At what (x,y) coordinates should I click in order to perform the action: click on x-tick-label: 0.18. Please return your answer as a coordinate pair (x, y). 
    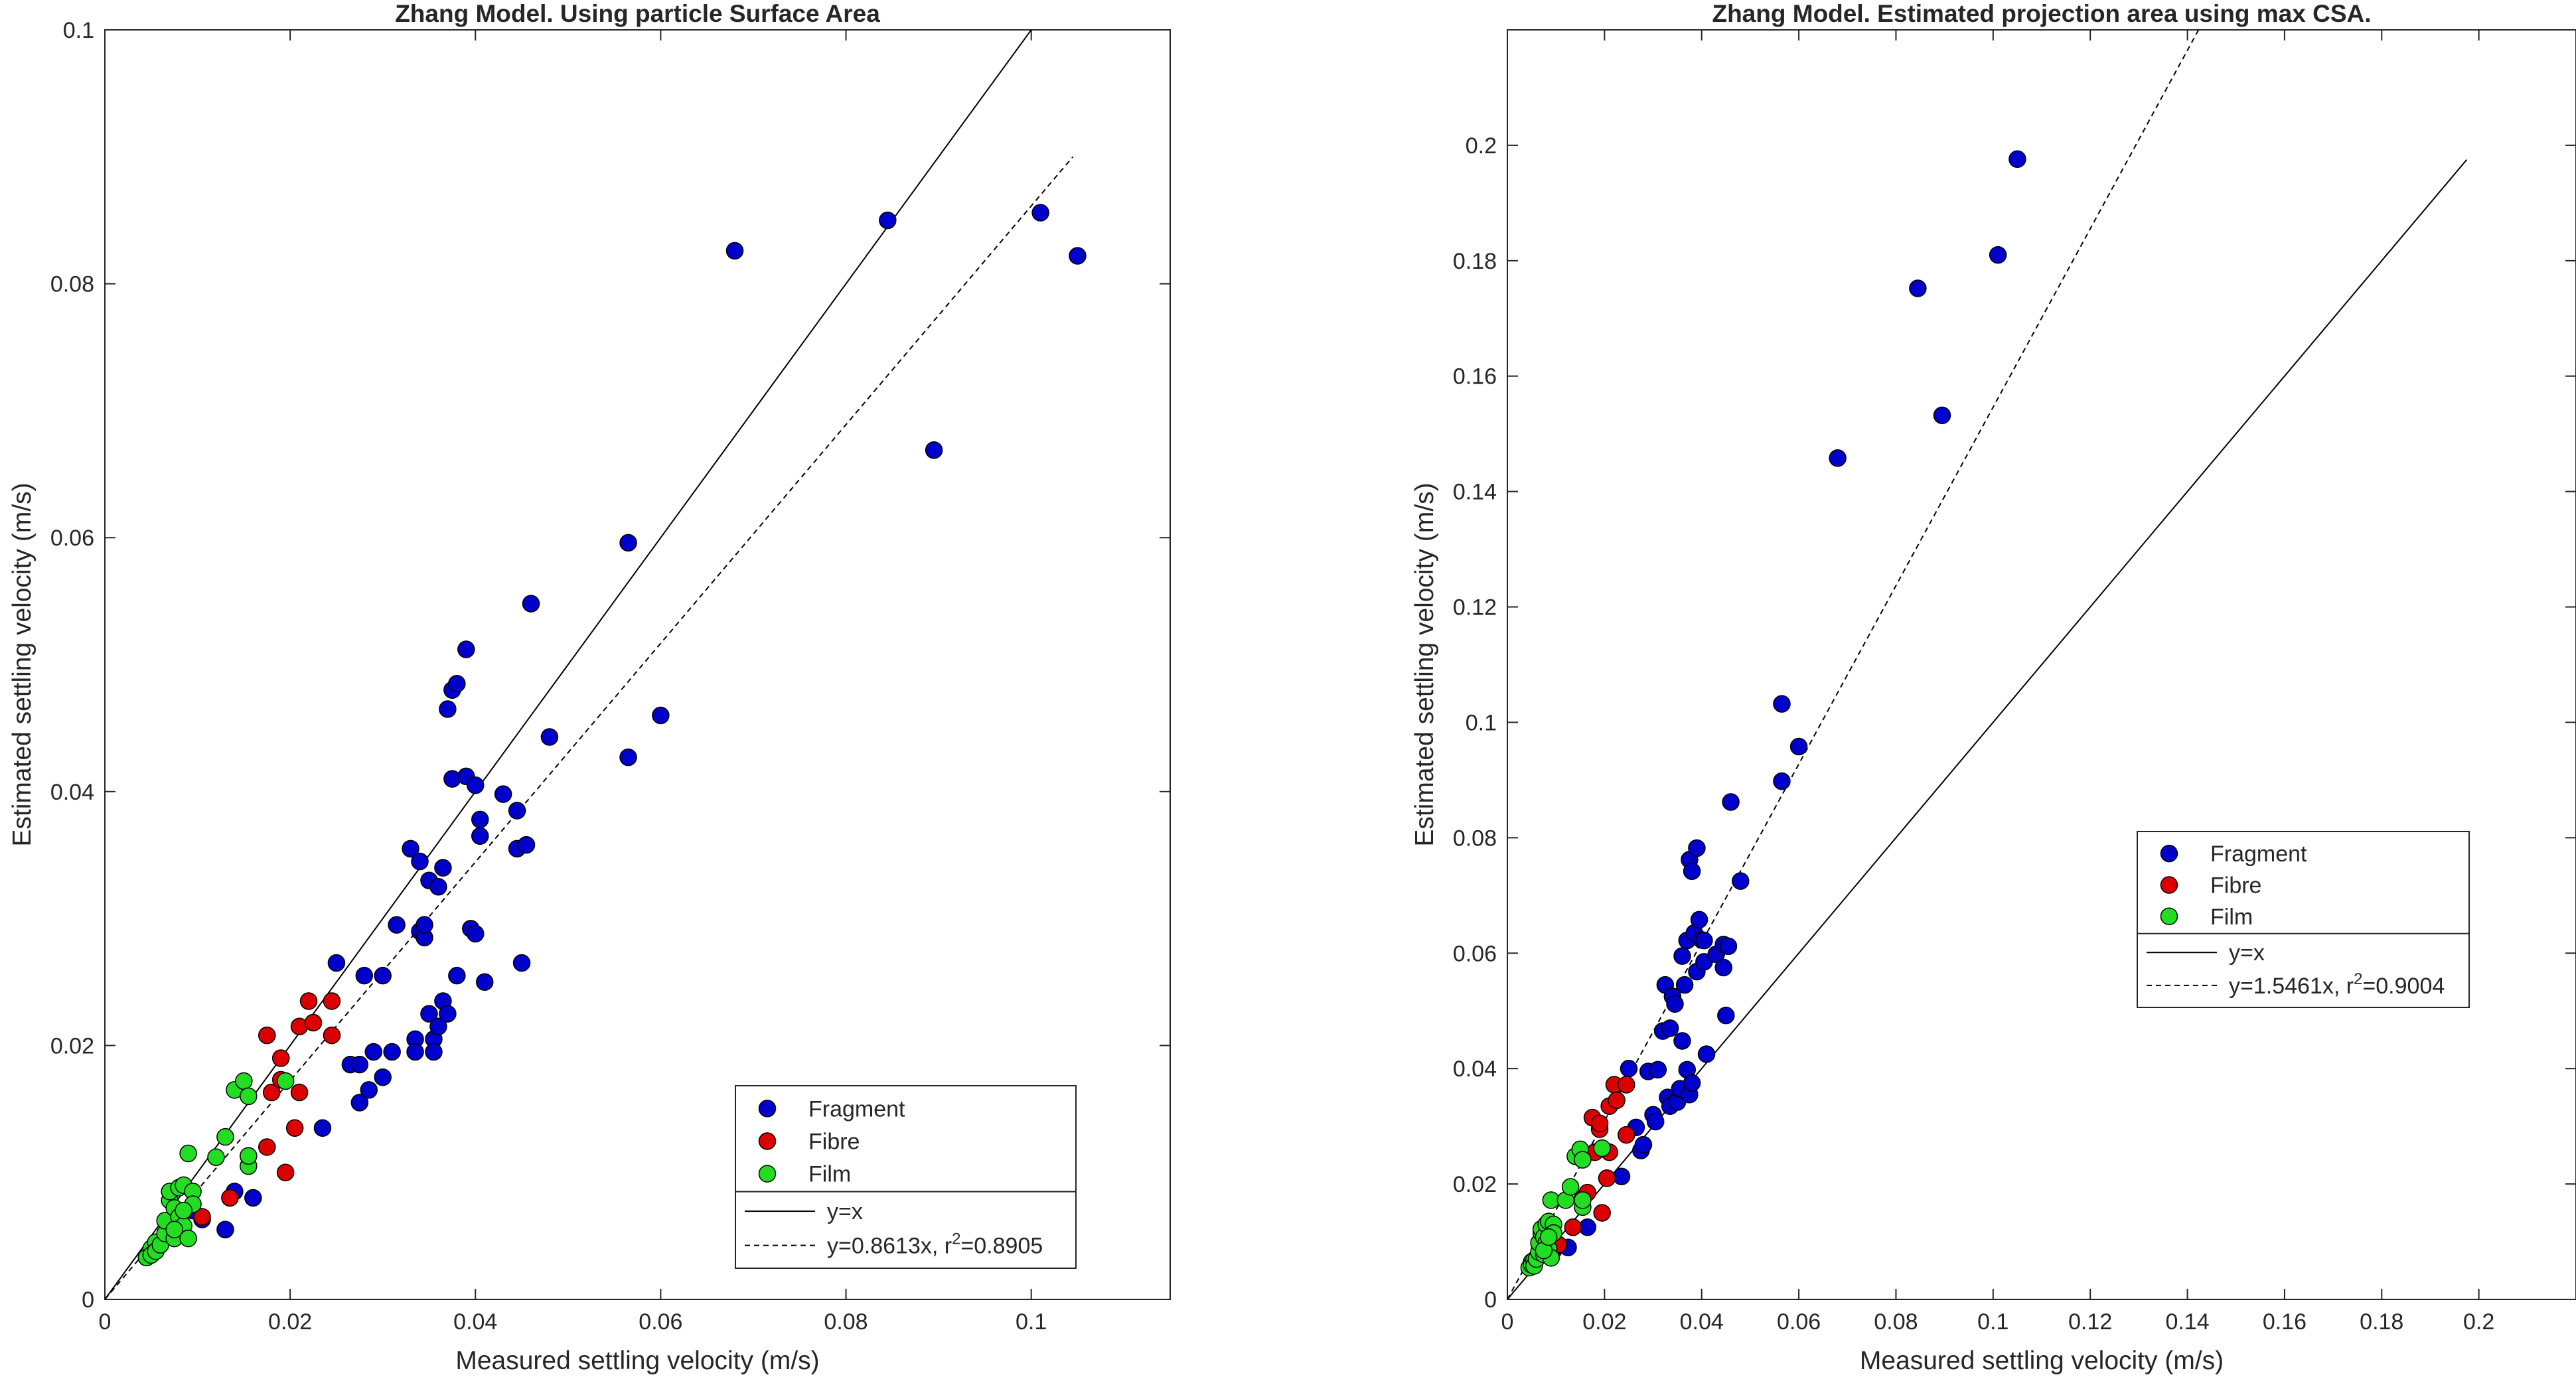
    Looking at the image, I should click on (2381, 1322).